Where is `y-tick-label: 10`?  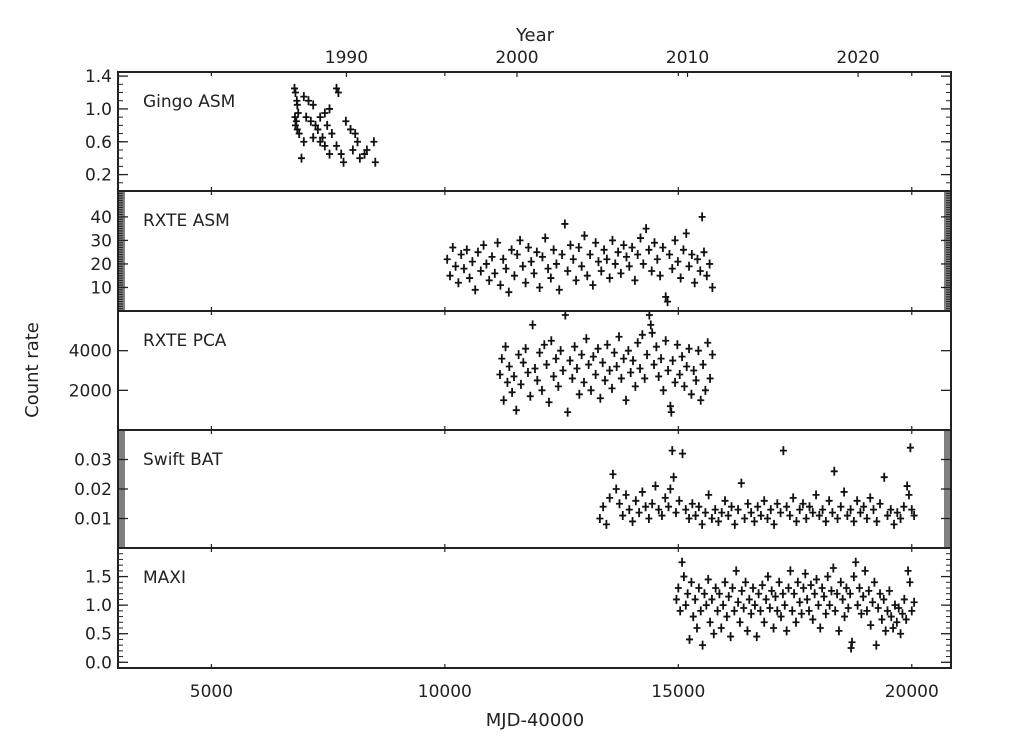 y-tick-label: 10 is located at coordinates (101, 288).